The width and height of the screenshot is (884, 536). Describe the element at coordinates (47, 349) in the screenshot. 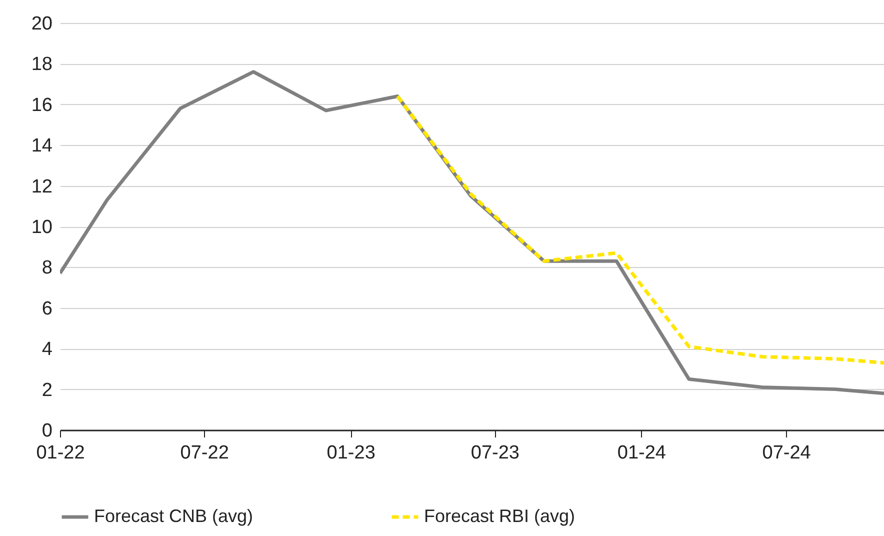

I see `y-tick-label: 4` at that location.